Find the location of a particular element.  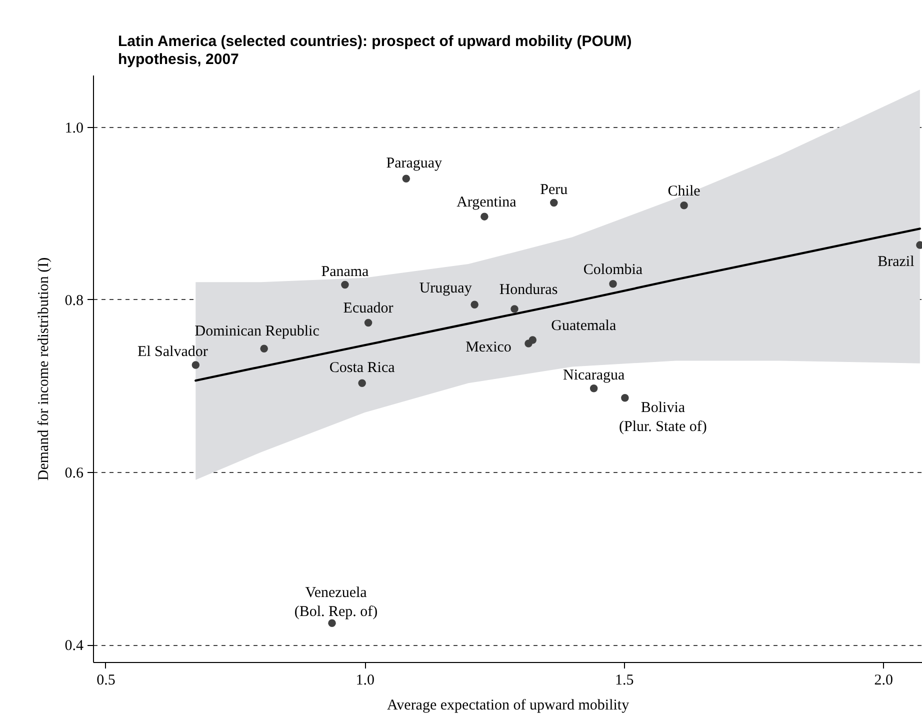

data-label: Bolivia (Plur. State of) is located at coordinates (662, 417).